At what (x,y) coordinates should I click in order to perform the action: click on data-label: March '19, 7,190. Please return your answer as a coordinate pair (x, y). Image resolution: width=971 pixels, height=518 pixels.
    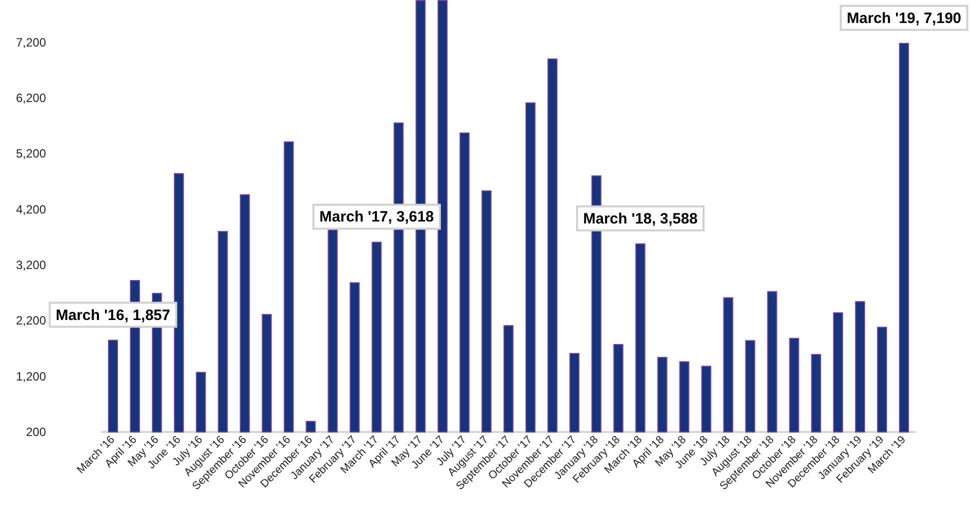
    Looking at the image, I should click on (904, 18).